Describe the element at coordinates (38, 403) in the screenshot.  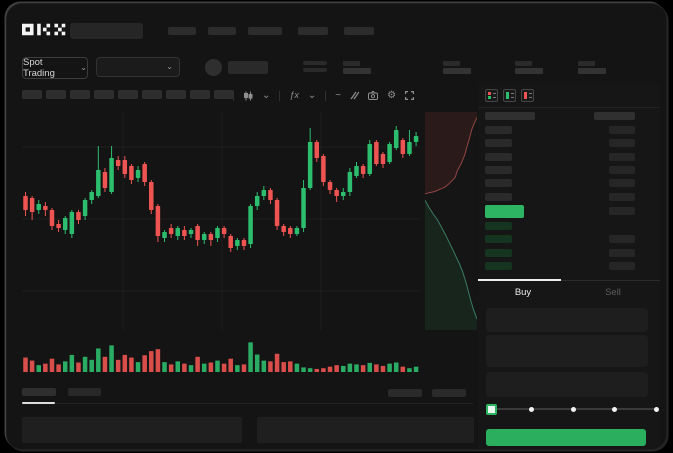
I see `active-tab-underline` at that location.